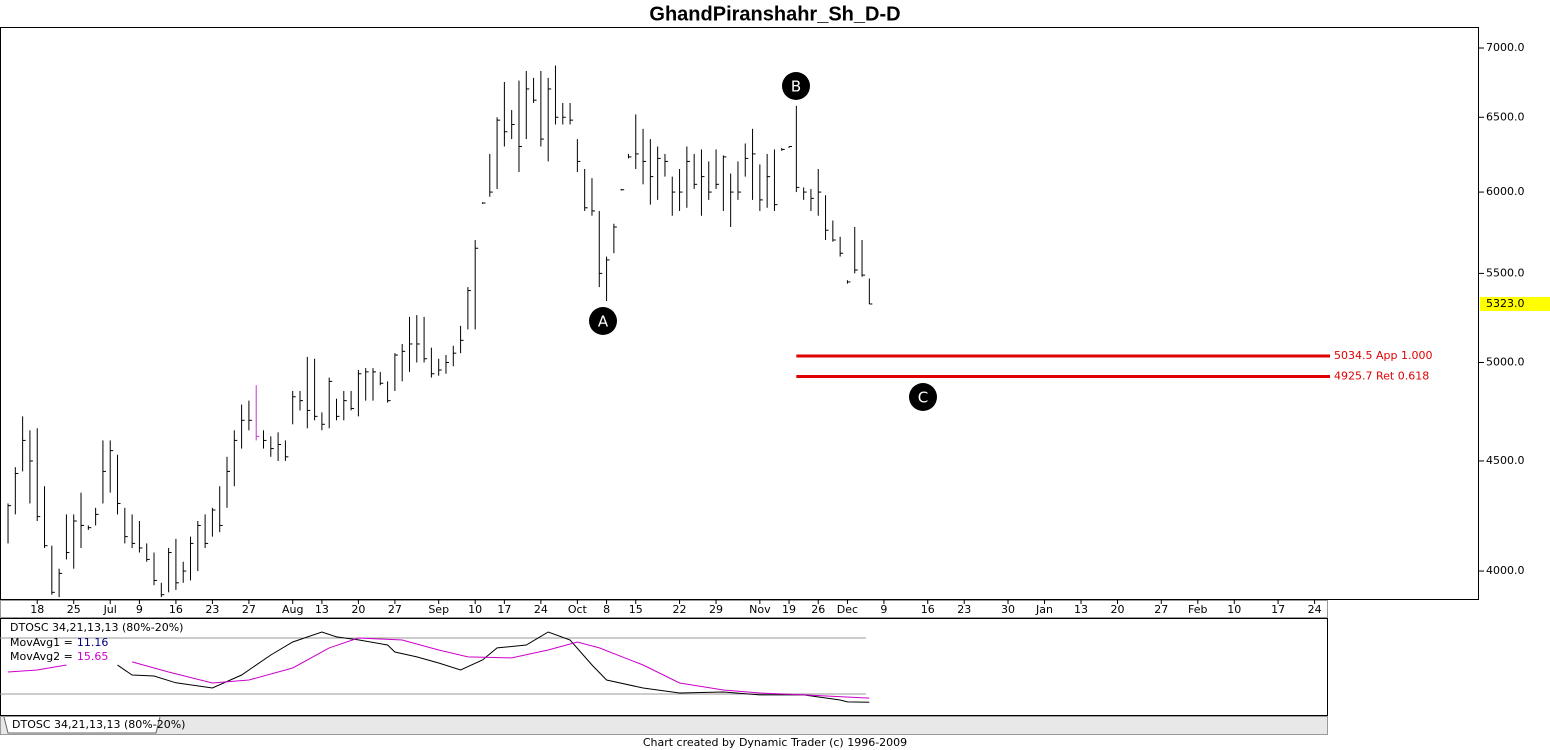 Image resolution: width=1550 pixels, height=750 pixels. I want to click on x-tick-label: Aug, so click(292, 609).